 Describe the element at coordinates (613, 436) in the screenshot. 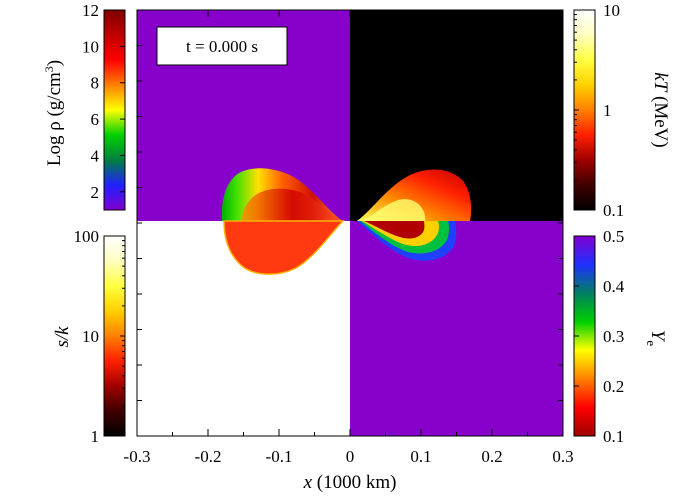

I see `electron_fraction-colorbar-tick-label: 0.1` at that location.